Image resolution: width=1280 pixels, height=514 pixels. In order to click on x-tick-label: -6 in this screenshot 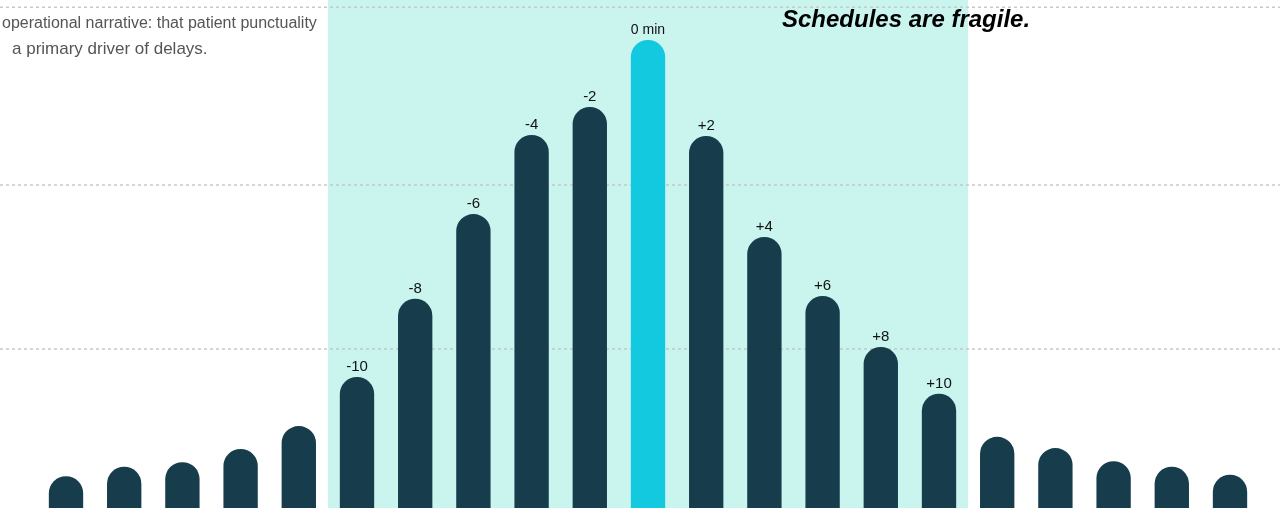, I will do `click(473, 203)`.